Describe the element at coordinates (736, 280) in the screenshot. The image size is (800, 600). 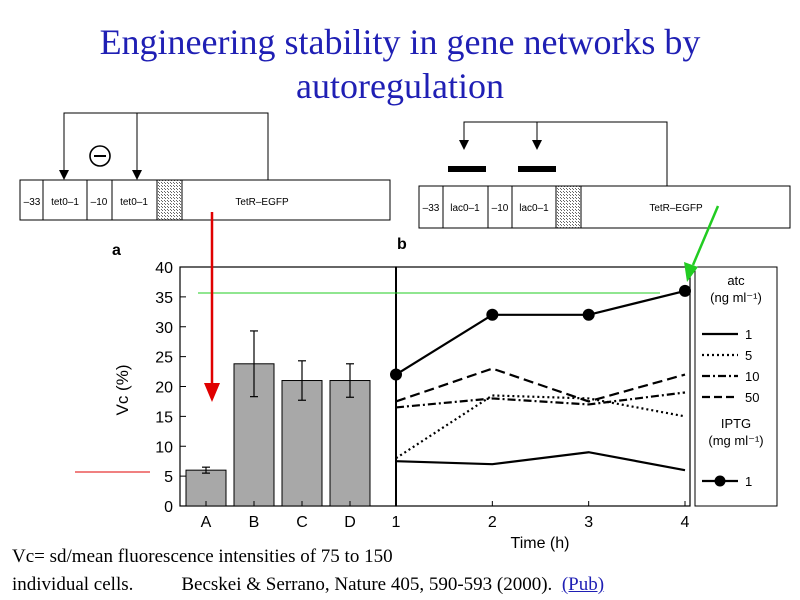
I see `legend-title-atc: atc` at that location.